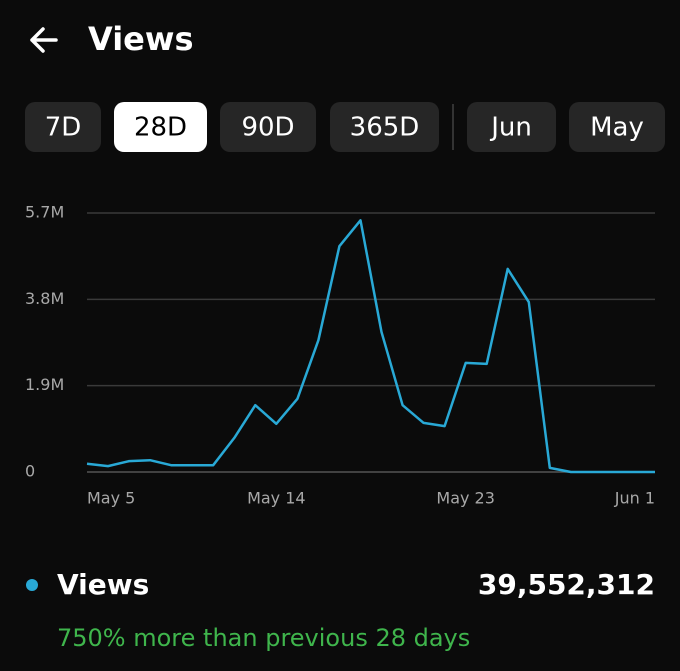  I want to click on tab: 90D, so click(268, 127).